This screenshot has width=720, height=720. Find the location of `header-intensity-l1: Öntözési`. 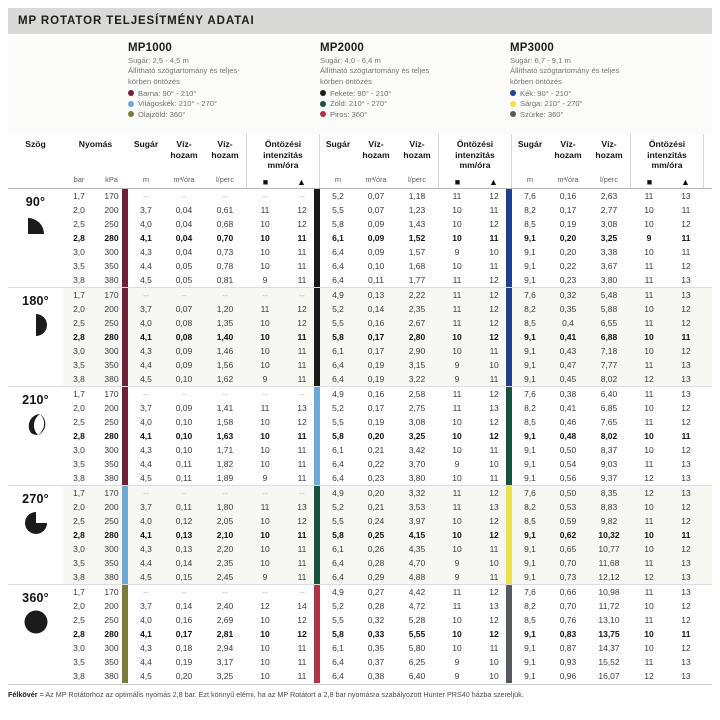

header-intensity-l1: Öntözési is located at coordinates (667, 144).